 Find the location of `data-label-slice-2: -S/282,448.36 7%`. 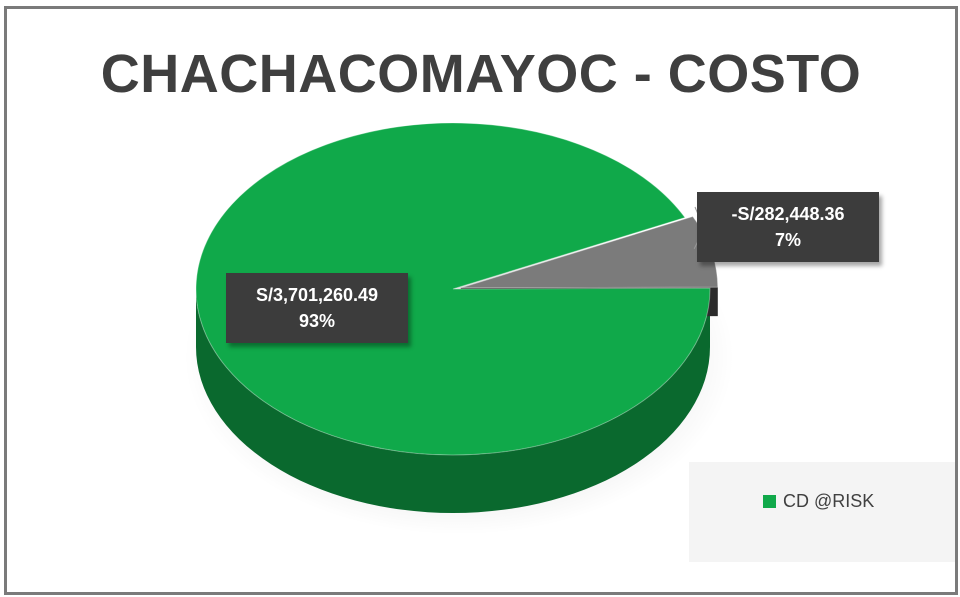

data-label-slice-2: -S/282,448.36 7% is located at coordinates (788, 227).